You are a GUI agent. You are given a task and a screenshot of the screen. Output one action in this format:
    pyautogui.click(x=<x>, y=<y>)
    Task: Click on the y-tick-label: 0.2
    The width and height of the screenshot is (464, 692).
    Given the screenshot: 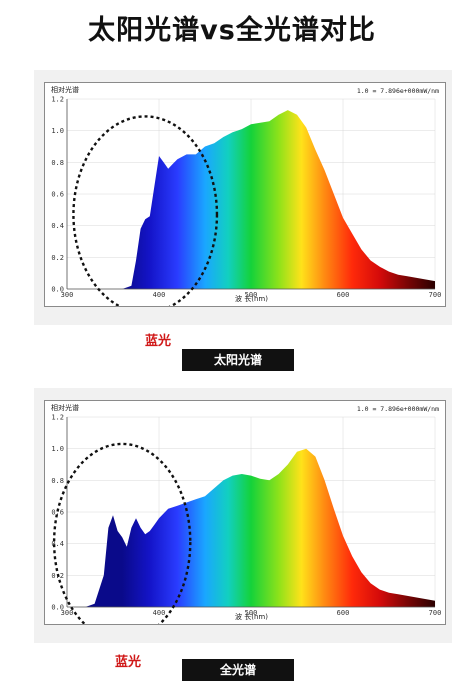 What is the action you would take?
    pyautogui.click(x=57, y=258)
    